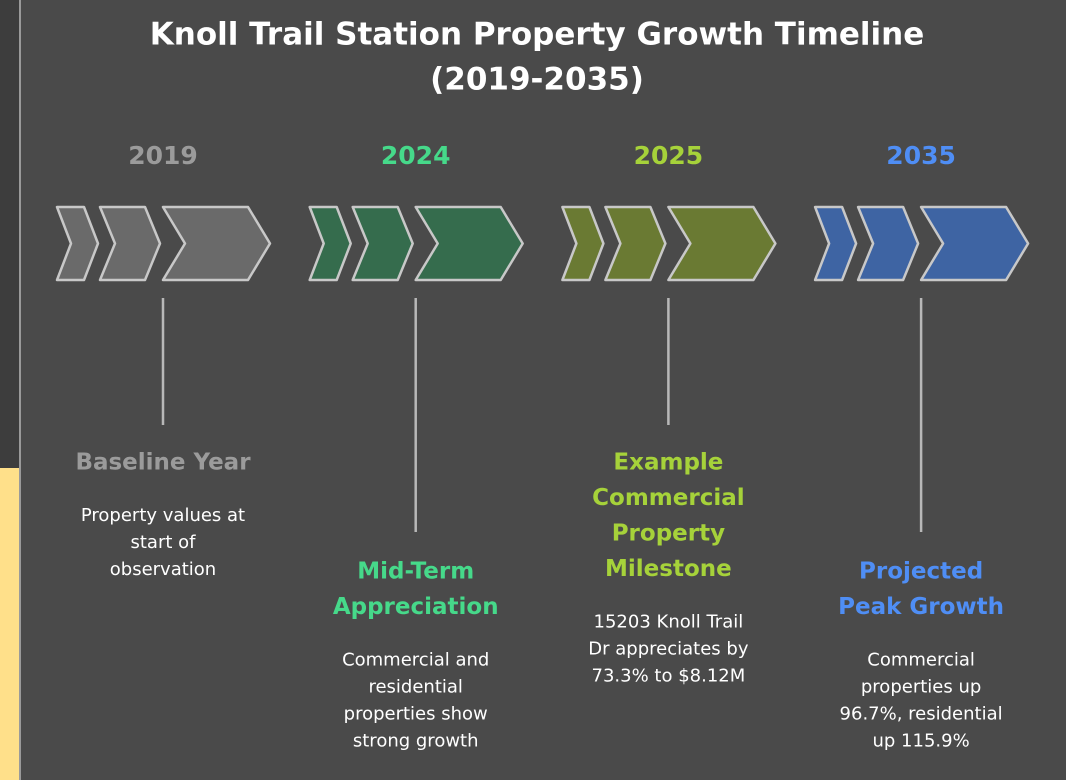 Image resolution: width=1066 pixels, height=780 pixels. I want to click on milestone-title: Mid-Term, so click(415, 572).